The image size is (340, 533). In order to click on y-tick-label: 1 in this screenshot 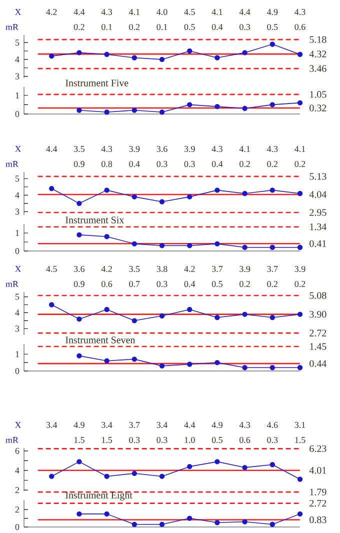, I will do `click(17, 354)`.